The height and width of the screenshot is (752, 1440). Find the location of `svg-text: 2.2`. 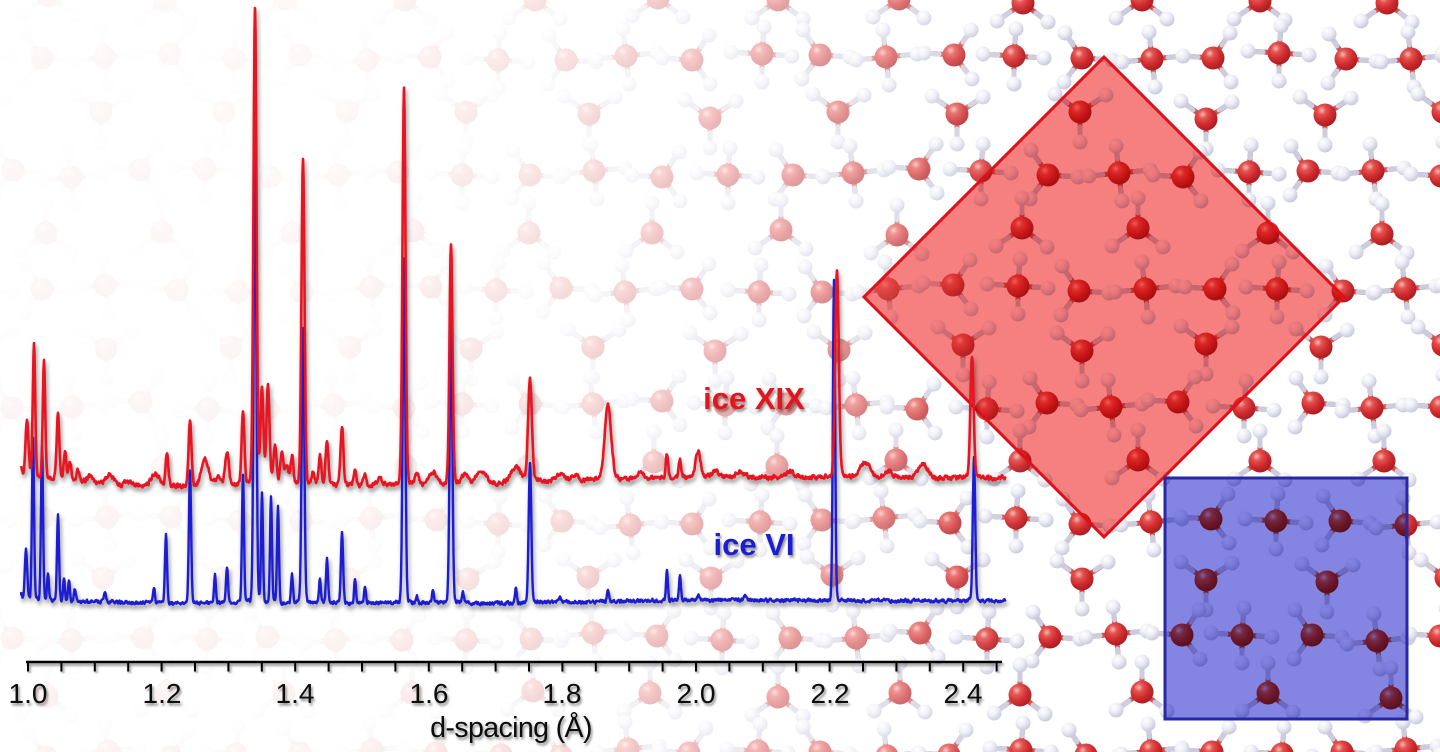

svg-text: 2.2 is located at coordinates (830, 693).